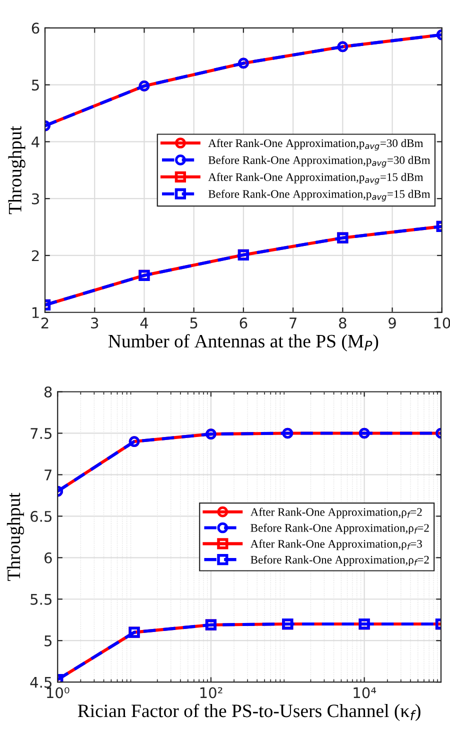 Image resolution: width=450 pixels, height=735 pixels. What do you see at coordinates (41, 516) in the screenshot?
I see `y-tick-label: 6.5` at bounding box center [41, 516].